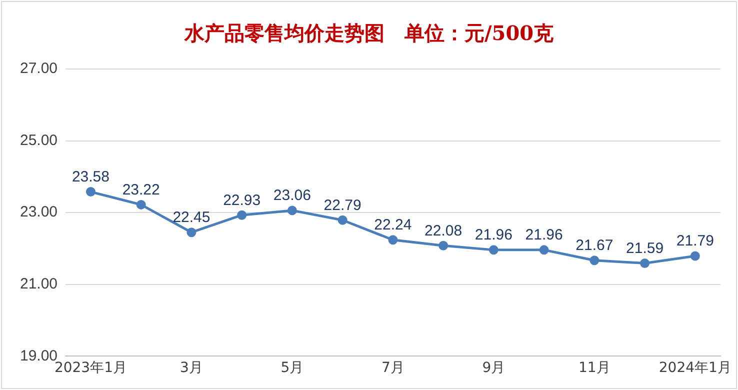 The height and width of the screenshot is (390, 738). What do you see at coordinates (393, 225) in the screenshot?
I see `data-label: 22.24` at bounding box center [393, 225].